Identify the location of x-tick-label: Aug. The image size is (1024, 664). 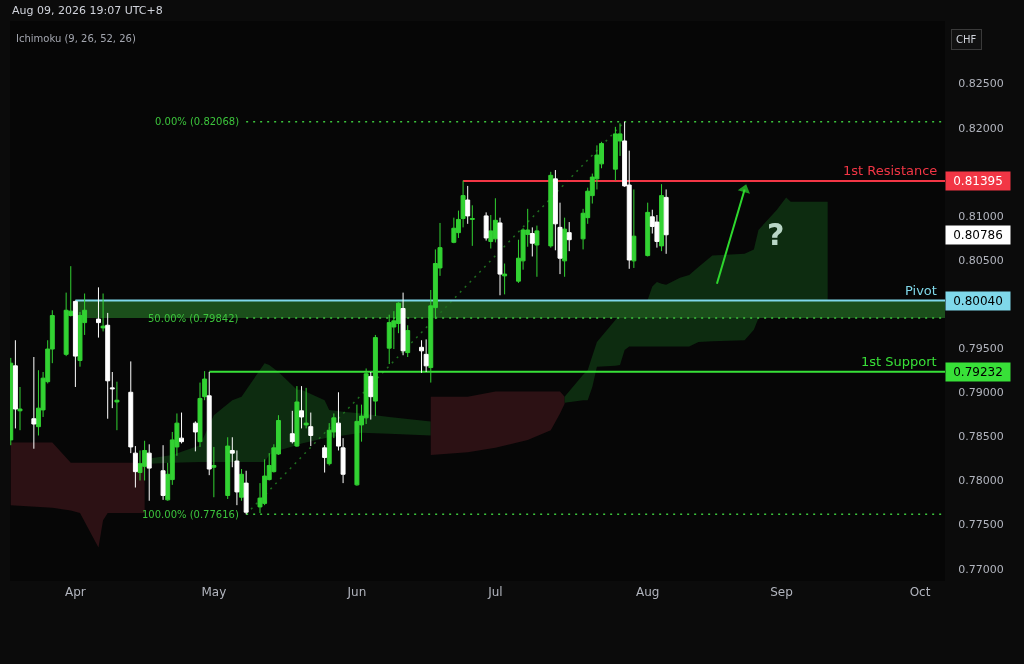
(647, 592).